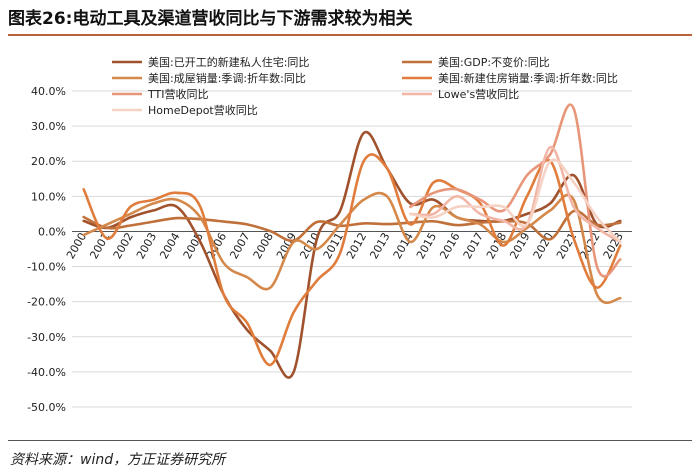 The image size is (700, 476). Describe the element at coordinates (118, 460) in the screenshot. I see `source-note: 资料来源：wind，方正证券研究所` at that location.